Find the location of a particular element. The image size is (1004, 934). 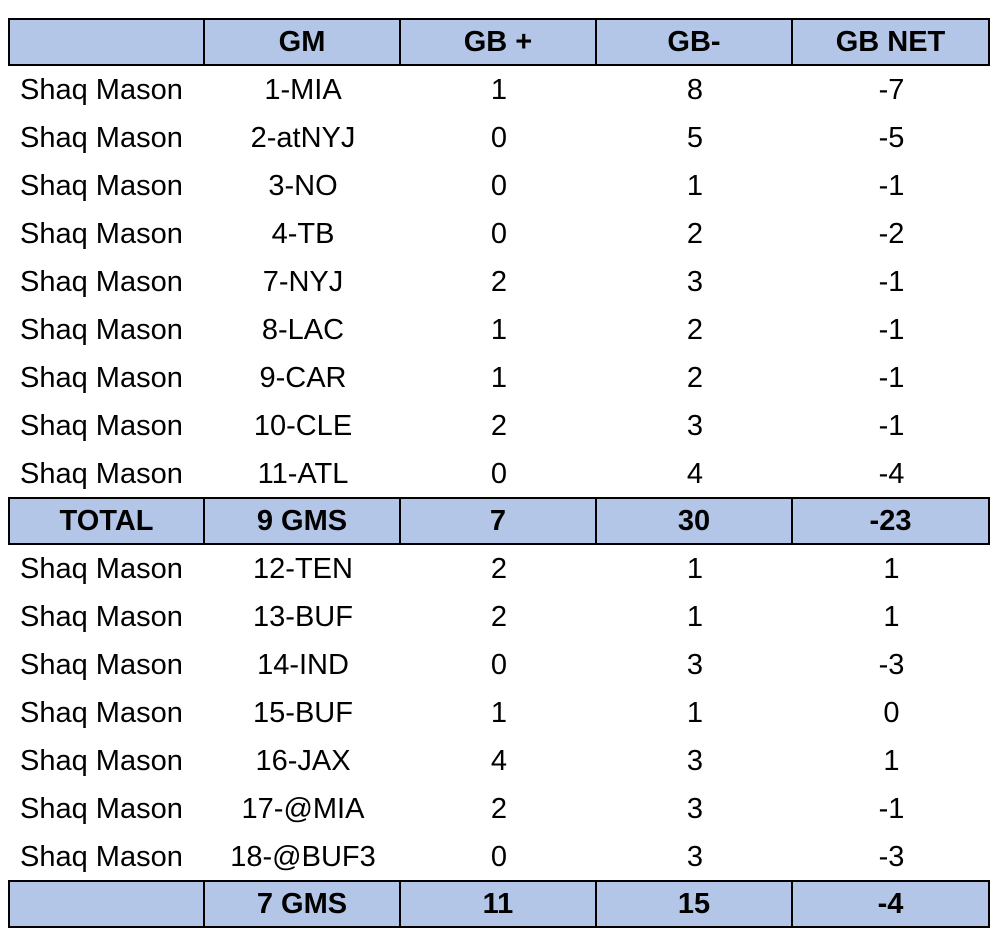

table-cell: 7 is located at coordinates (498, 521).